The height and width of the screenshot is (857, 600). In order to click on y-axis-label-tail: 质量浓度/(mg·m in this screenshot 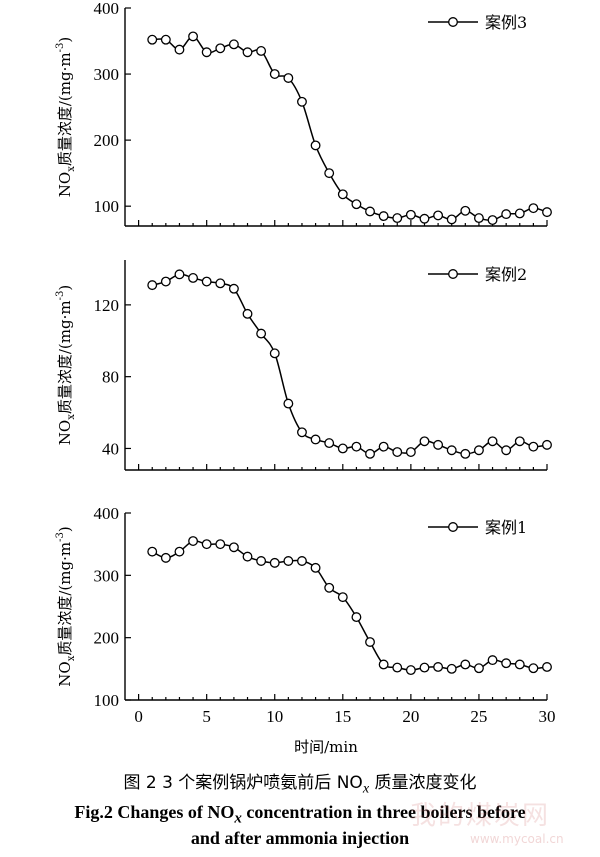, I will do `click(65, 109)`.